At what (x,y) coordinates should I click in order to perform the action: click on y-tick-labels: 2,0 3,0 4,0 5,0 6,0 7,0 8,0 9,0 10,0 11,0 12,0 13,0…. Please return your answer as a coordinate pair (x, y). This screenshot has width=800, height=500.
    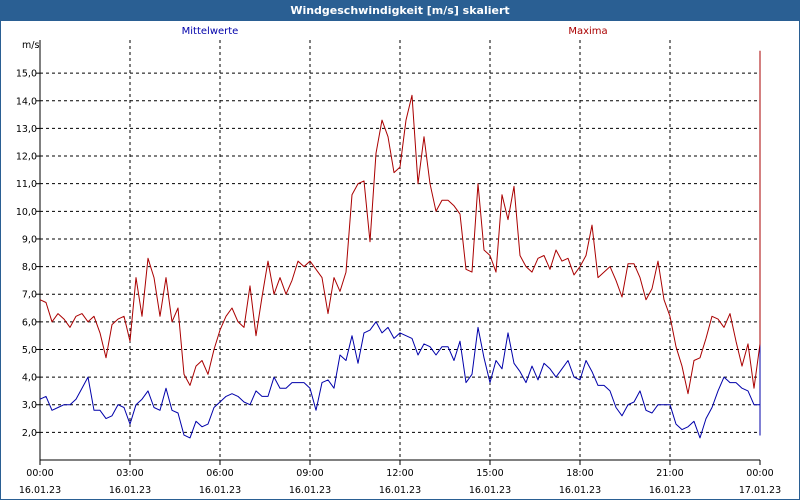
    Looking at the image, I should click on (26, 254).